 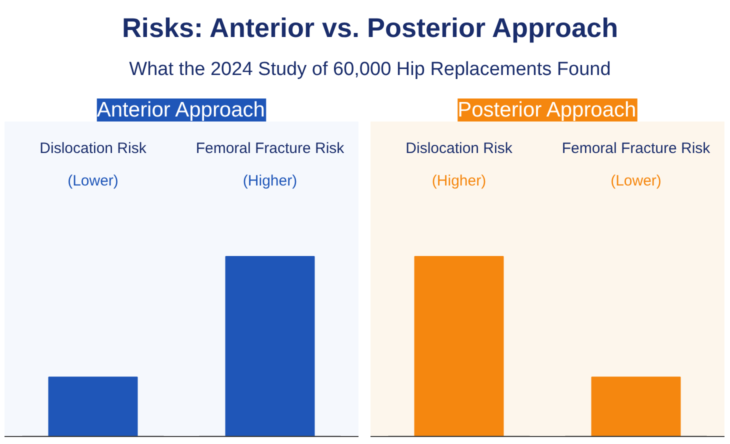 I want to click on chart-title: Posterior Approach, so click(x=547, y=110).